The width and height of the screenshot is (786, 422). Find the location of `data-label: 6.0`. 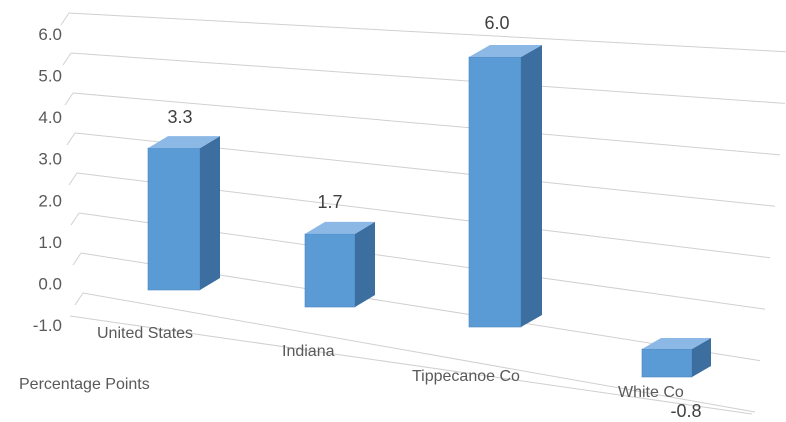

data-label: 6.0 is located at coordinates (496, 23).